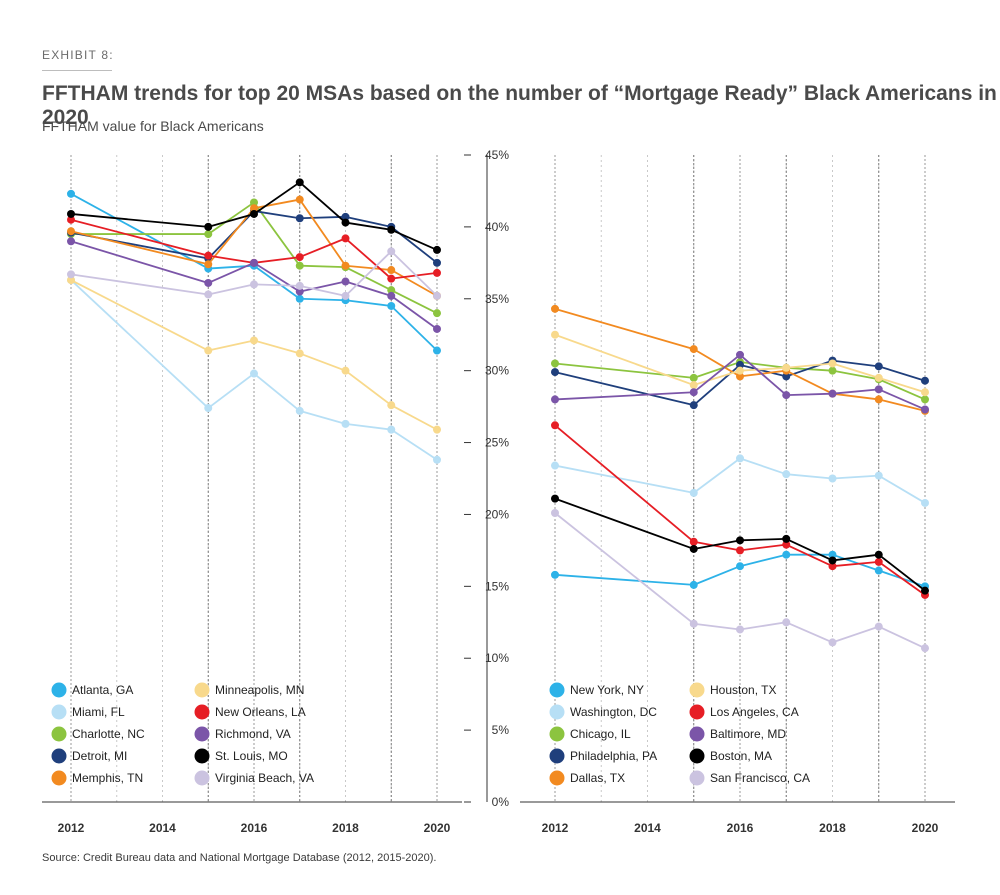 This screenshot has height=895, width=1000. I want to click on y-tick-label: 40%, so click(497, 227).